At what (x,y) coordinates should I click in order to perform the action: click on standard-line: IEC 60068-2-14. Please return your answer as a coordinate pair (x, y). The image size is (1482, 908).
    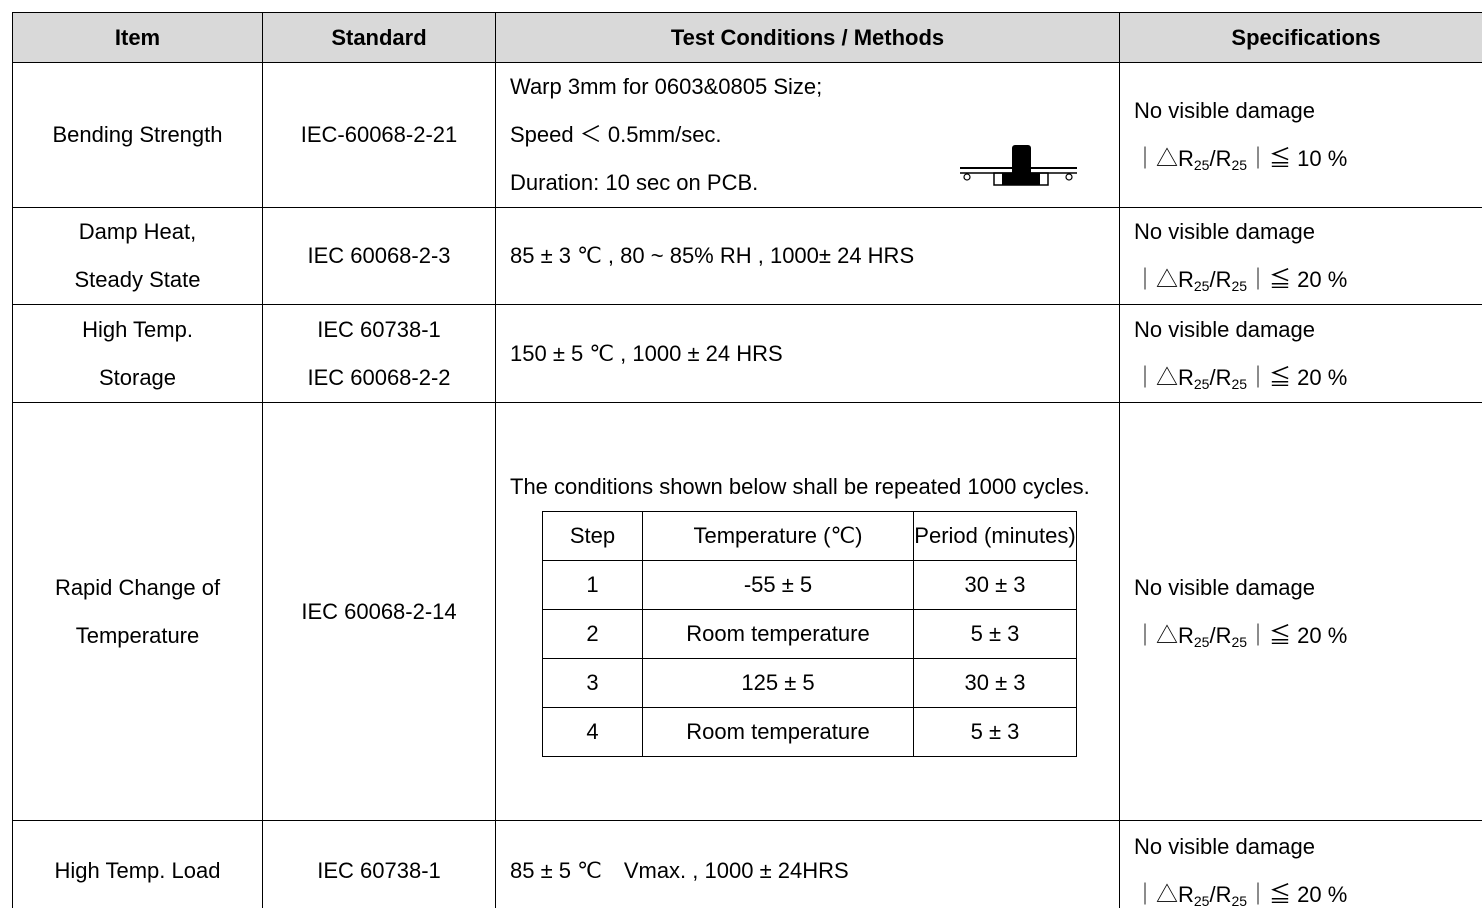
    Looking at the image, I should click on (379, 611).